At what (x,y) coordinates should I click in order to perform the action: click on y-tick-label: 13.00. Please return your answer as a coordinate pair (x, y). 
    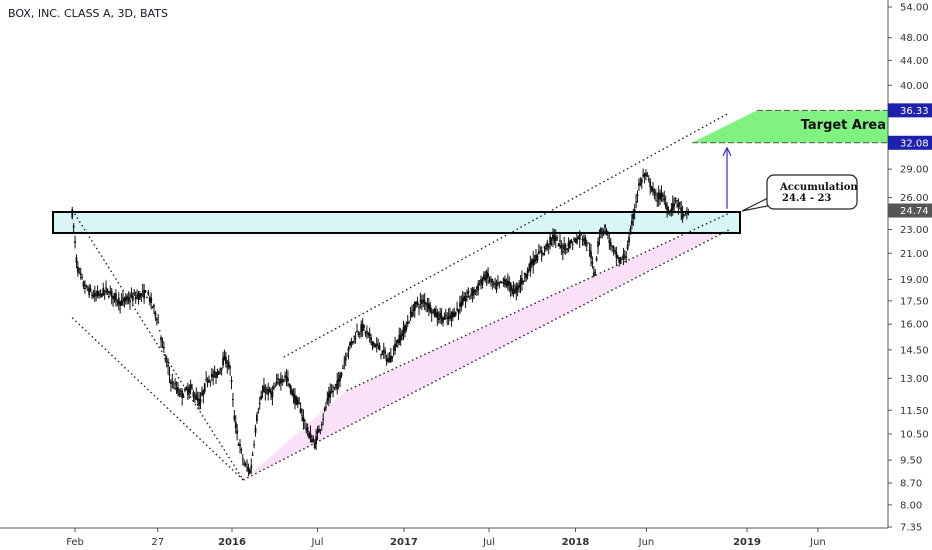
    Looking at the image, I should click on (914, 379).